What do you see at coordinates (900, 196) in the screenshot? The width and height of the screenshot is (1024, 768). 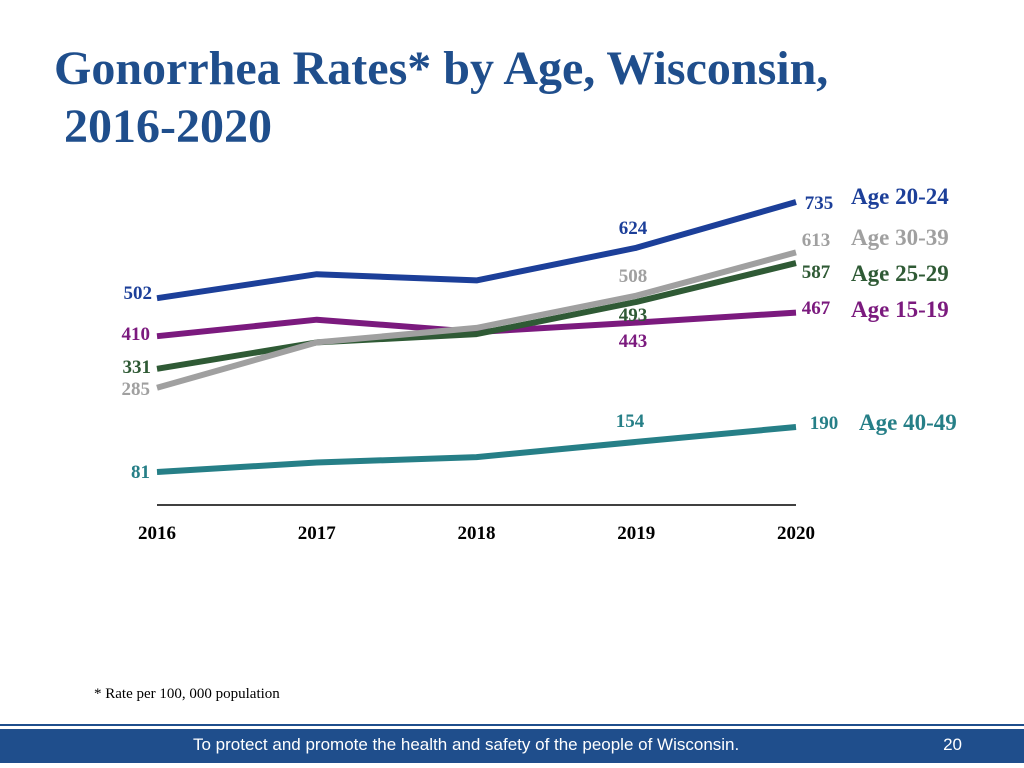 I see `legend-label-age-20-24: Age 20-24` at bounding box center [900, 196].